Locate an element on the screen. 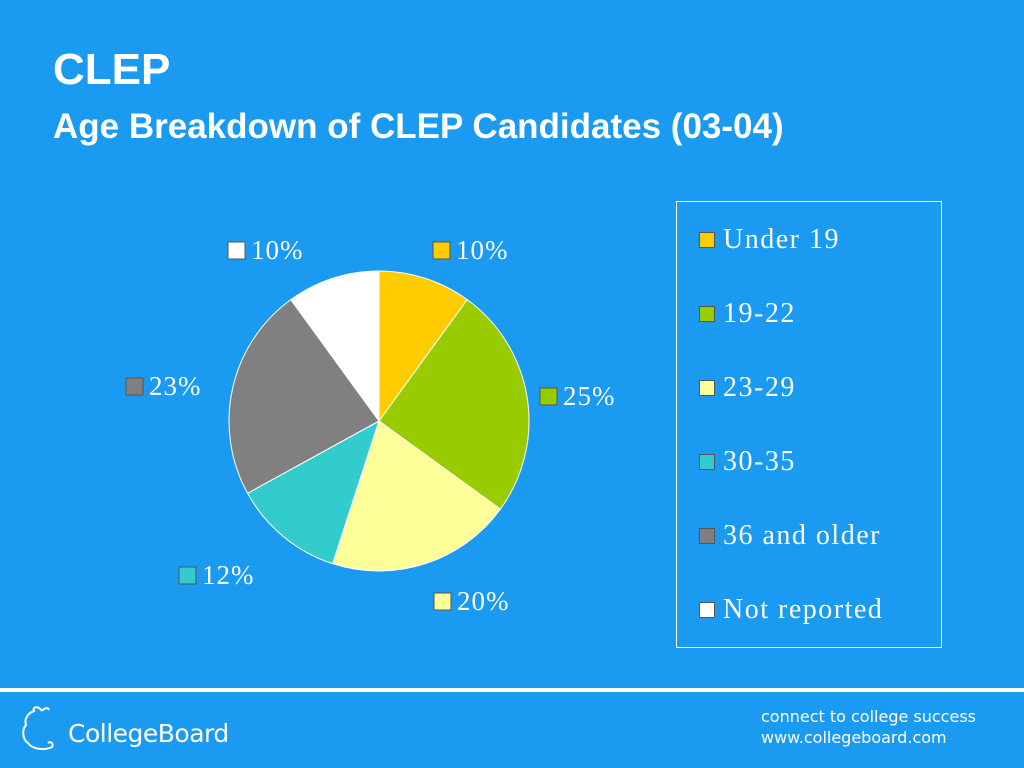  legend-item: 36 and older is located at coordinates (790, 536).